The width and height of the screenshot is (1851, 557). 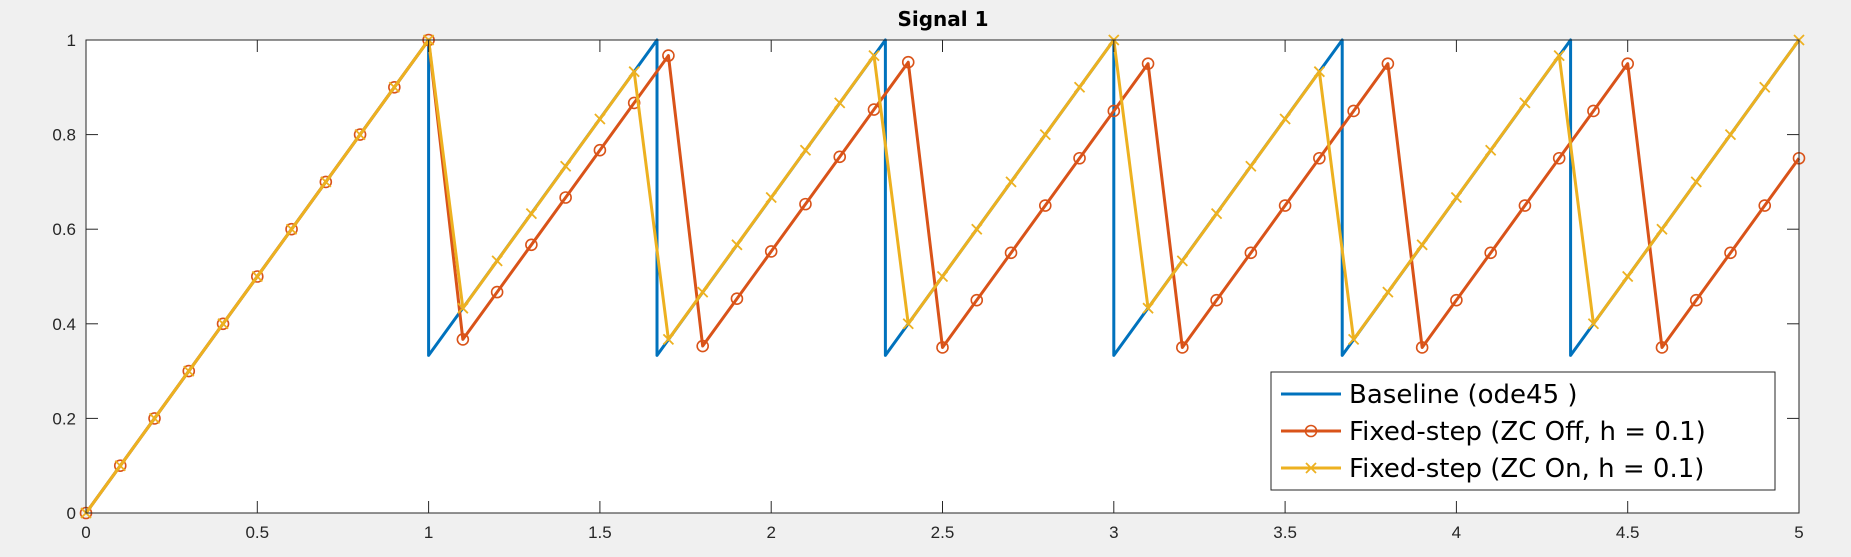 What do you see at coordinates (71, 40) in the screenshot?
I see `y-tick-label: 1` at bounding box center [71, 40].